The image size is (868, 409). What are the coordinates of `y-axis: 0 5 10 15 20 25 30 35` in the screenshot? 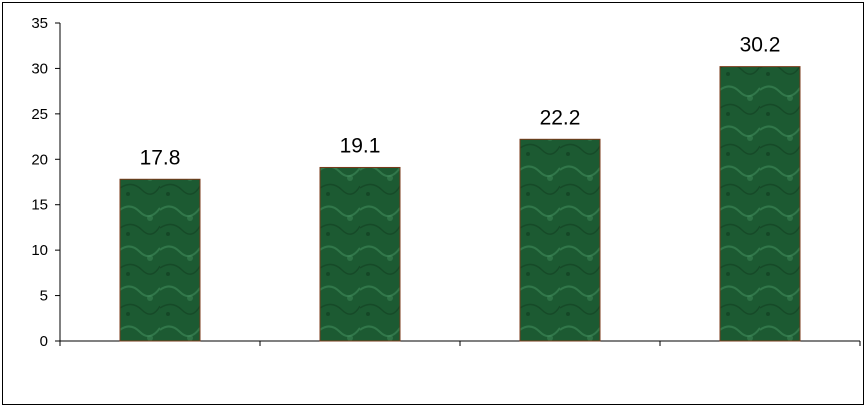 It's located at (46, 182).